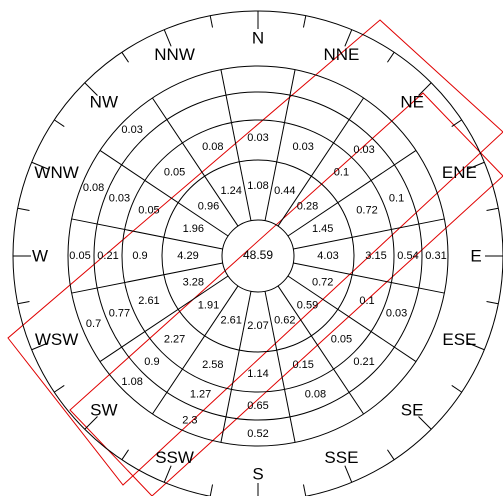 The width and height of the screenshot is (503, 496). What do you see at coordinates (107, 256) in the screenshot?
I see `sector-value-w-3: 0.21` at bounding box center [107, 256].